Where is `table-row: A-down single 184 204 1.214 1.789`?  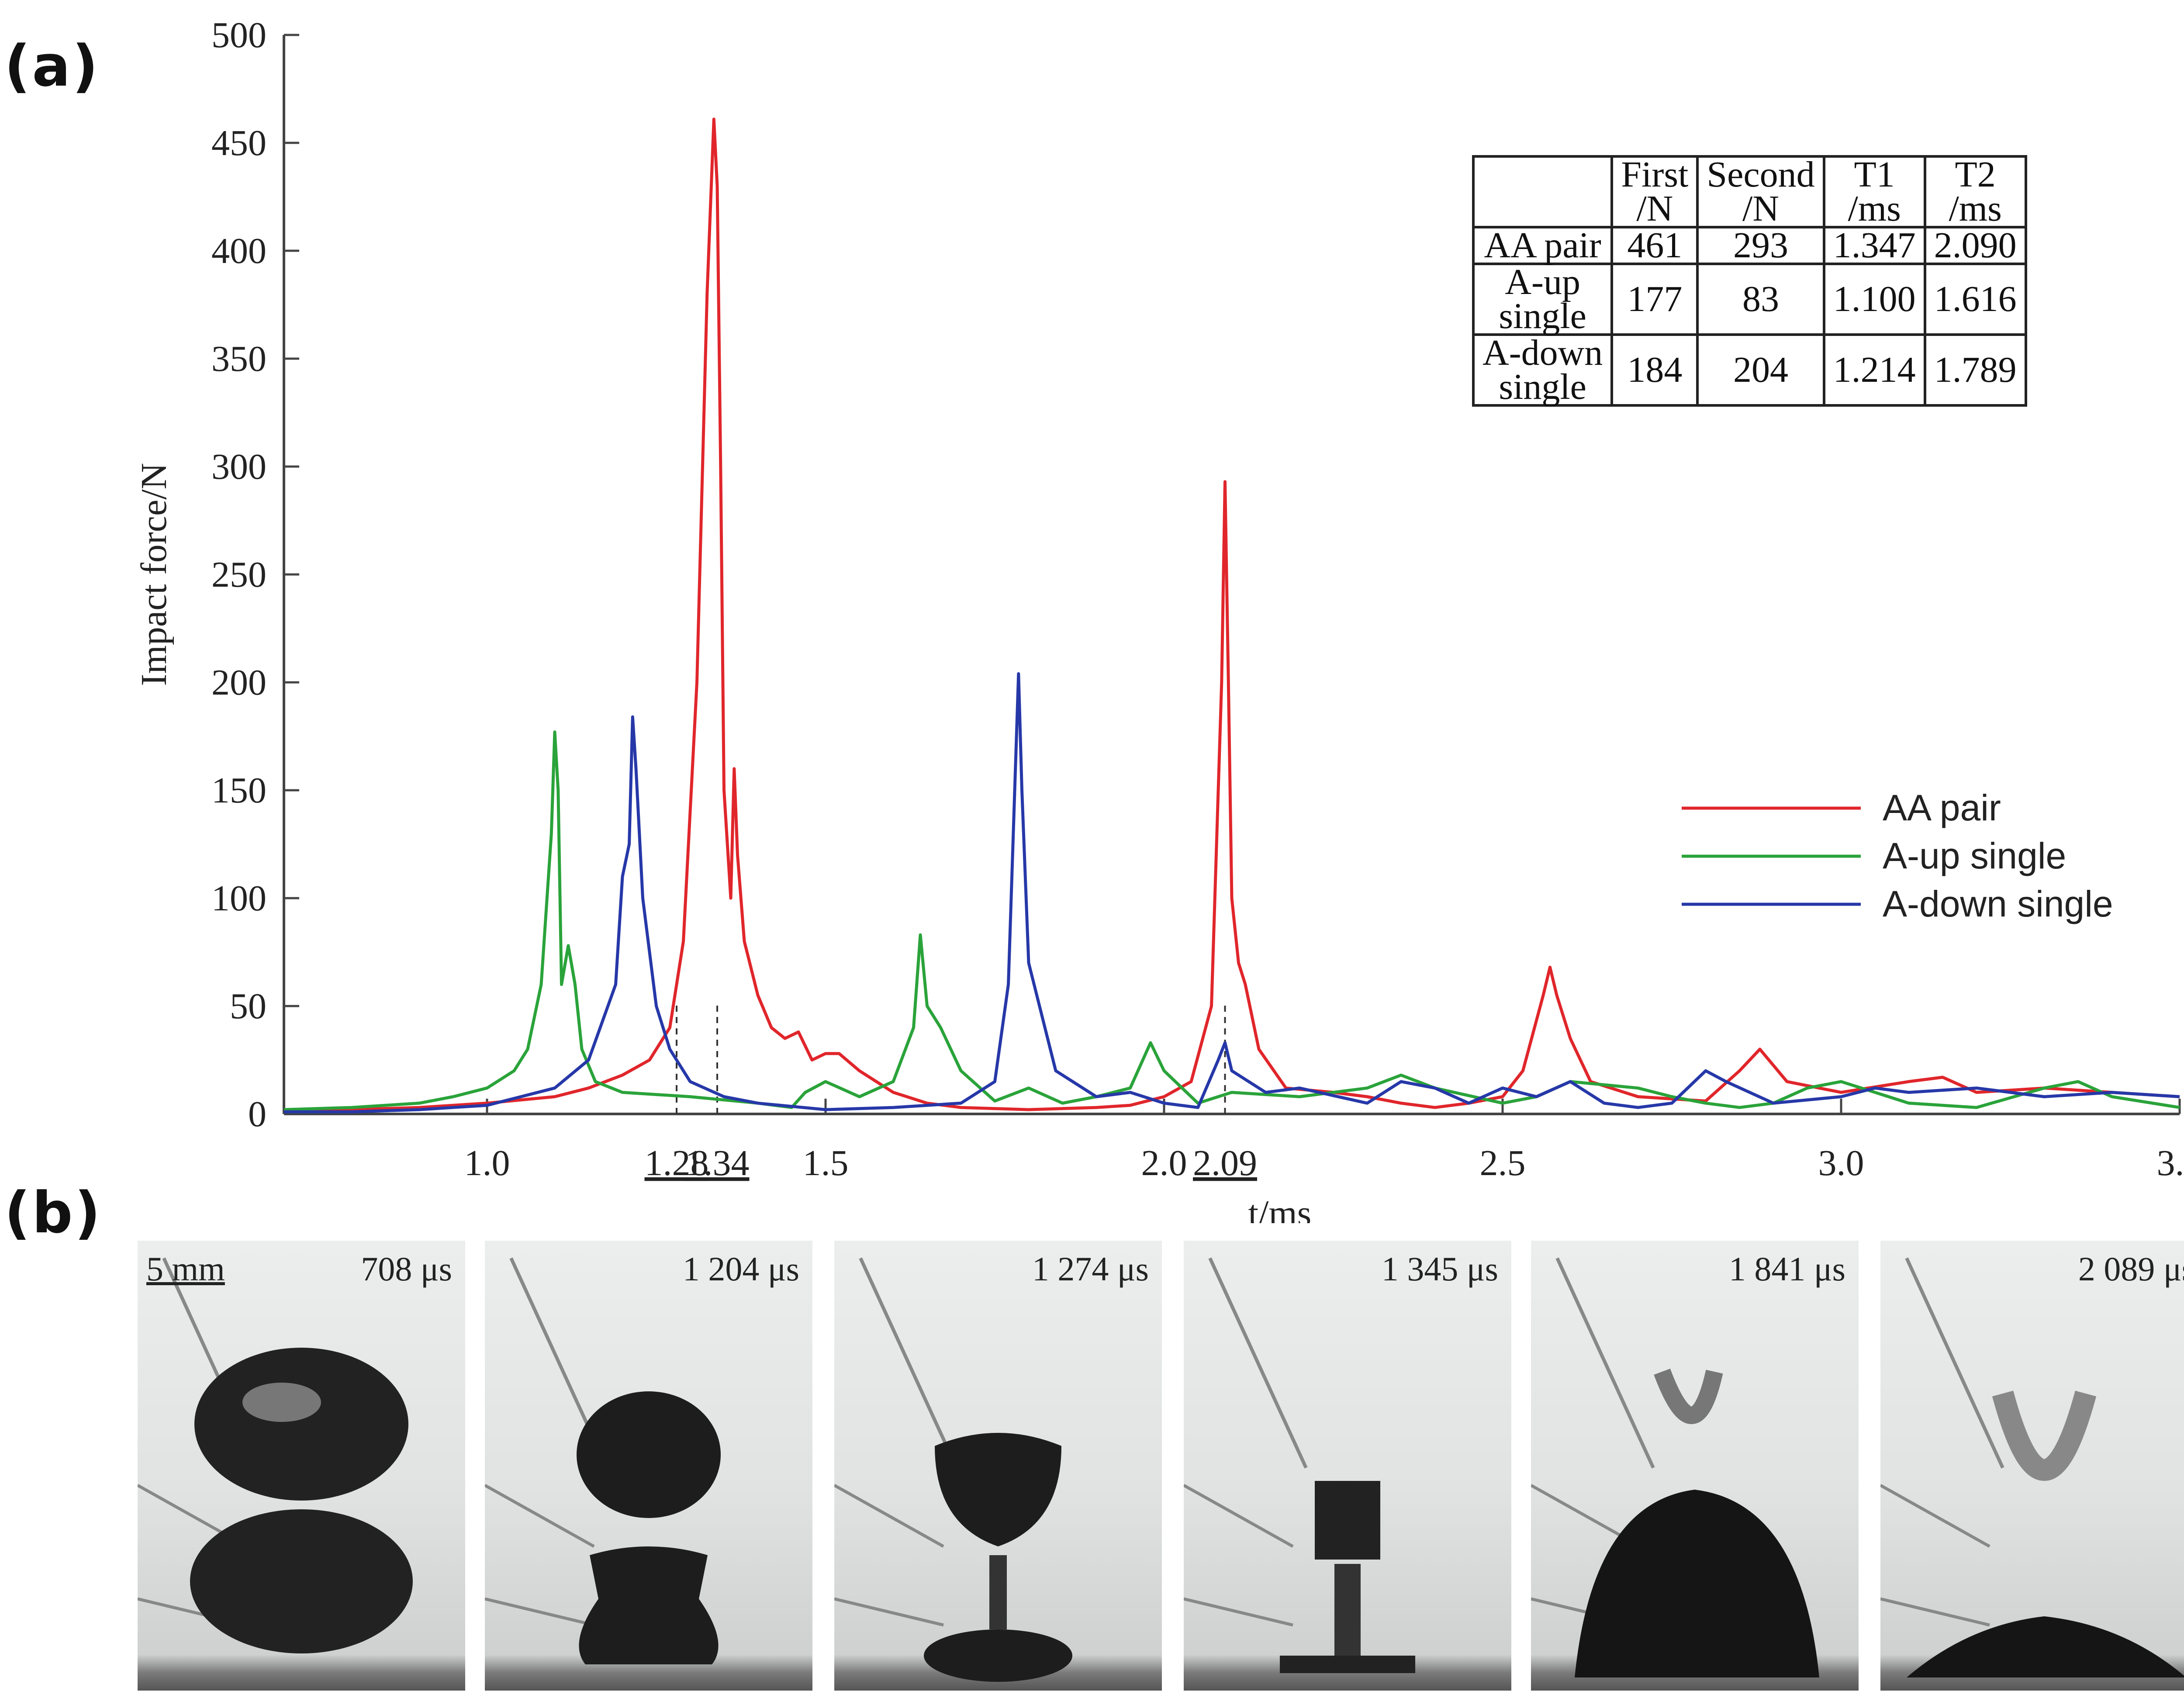 table-row: A-down single 184 204 1.214 1.789 is located at coordinates (1749, 370).